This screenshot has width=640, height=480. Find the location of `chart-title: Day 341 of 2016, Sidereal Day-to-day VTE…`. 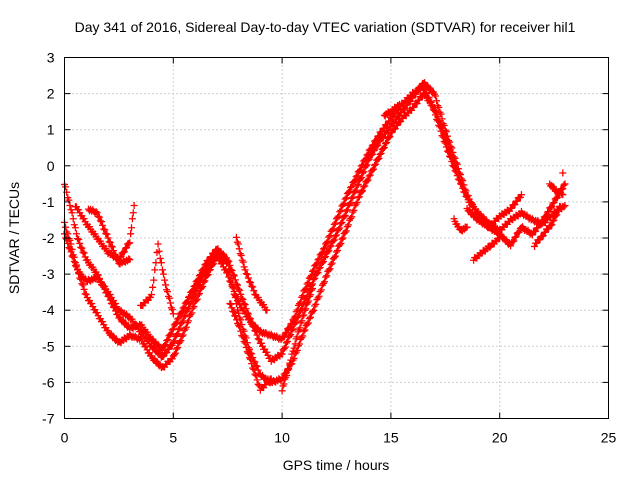

chart-title: Day 341 of 2016, Sidereal Day-to-day VTE… is located at coordinates (325, 27).